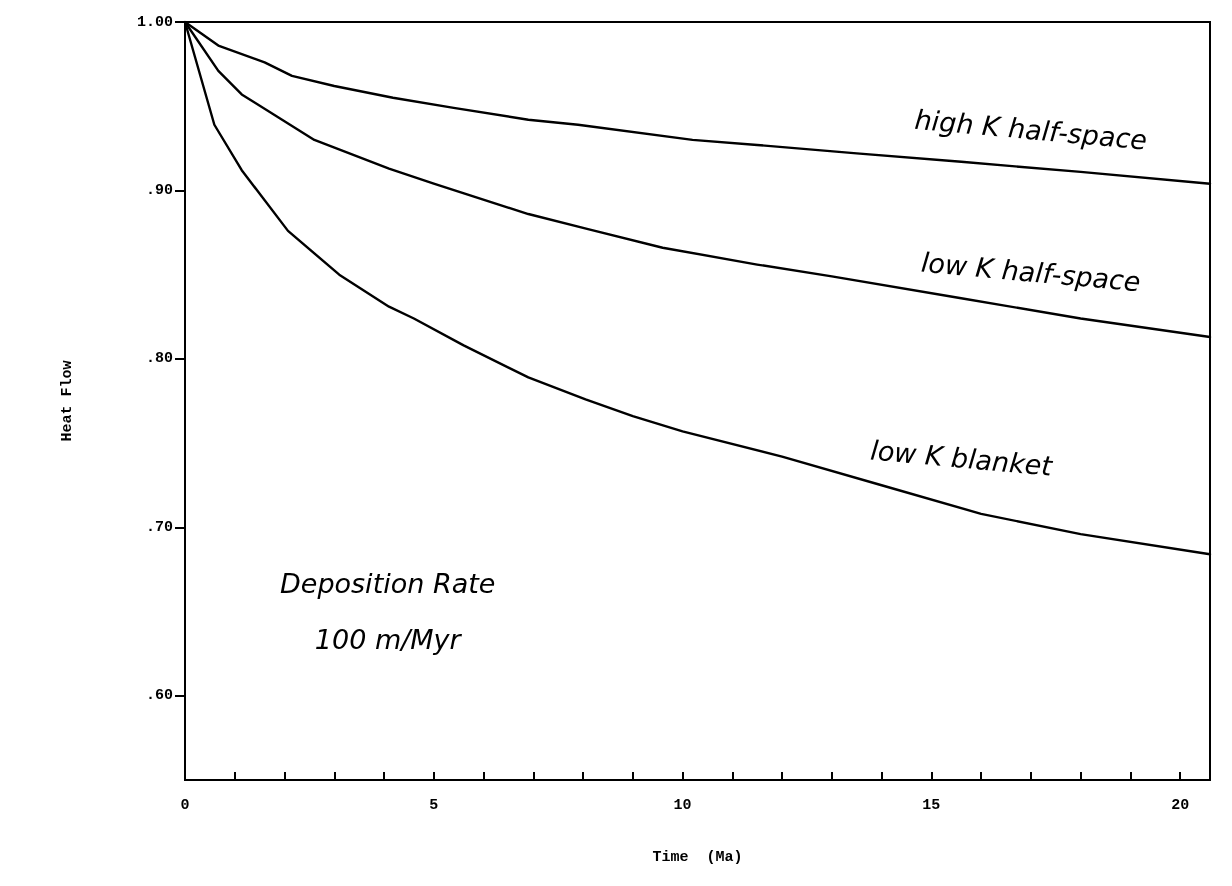 The width and height of the screenshot is (1232, 886). What do you see at coordinates (159, 696) in the screenshot?
I see `y-tick-label: .60` at bounding box center [159, 696].